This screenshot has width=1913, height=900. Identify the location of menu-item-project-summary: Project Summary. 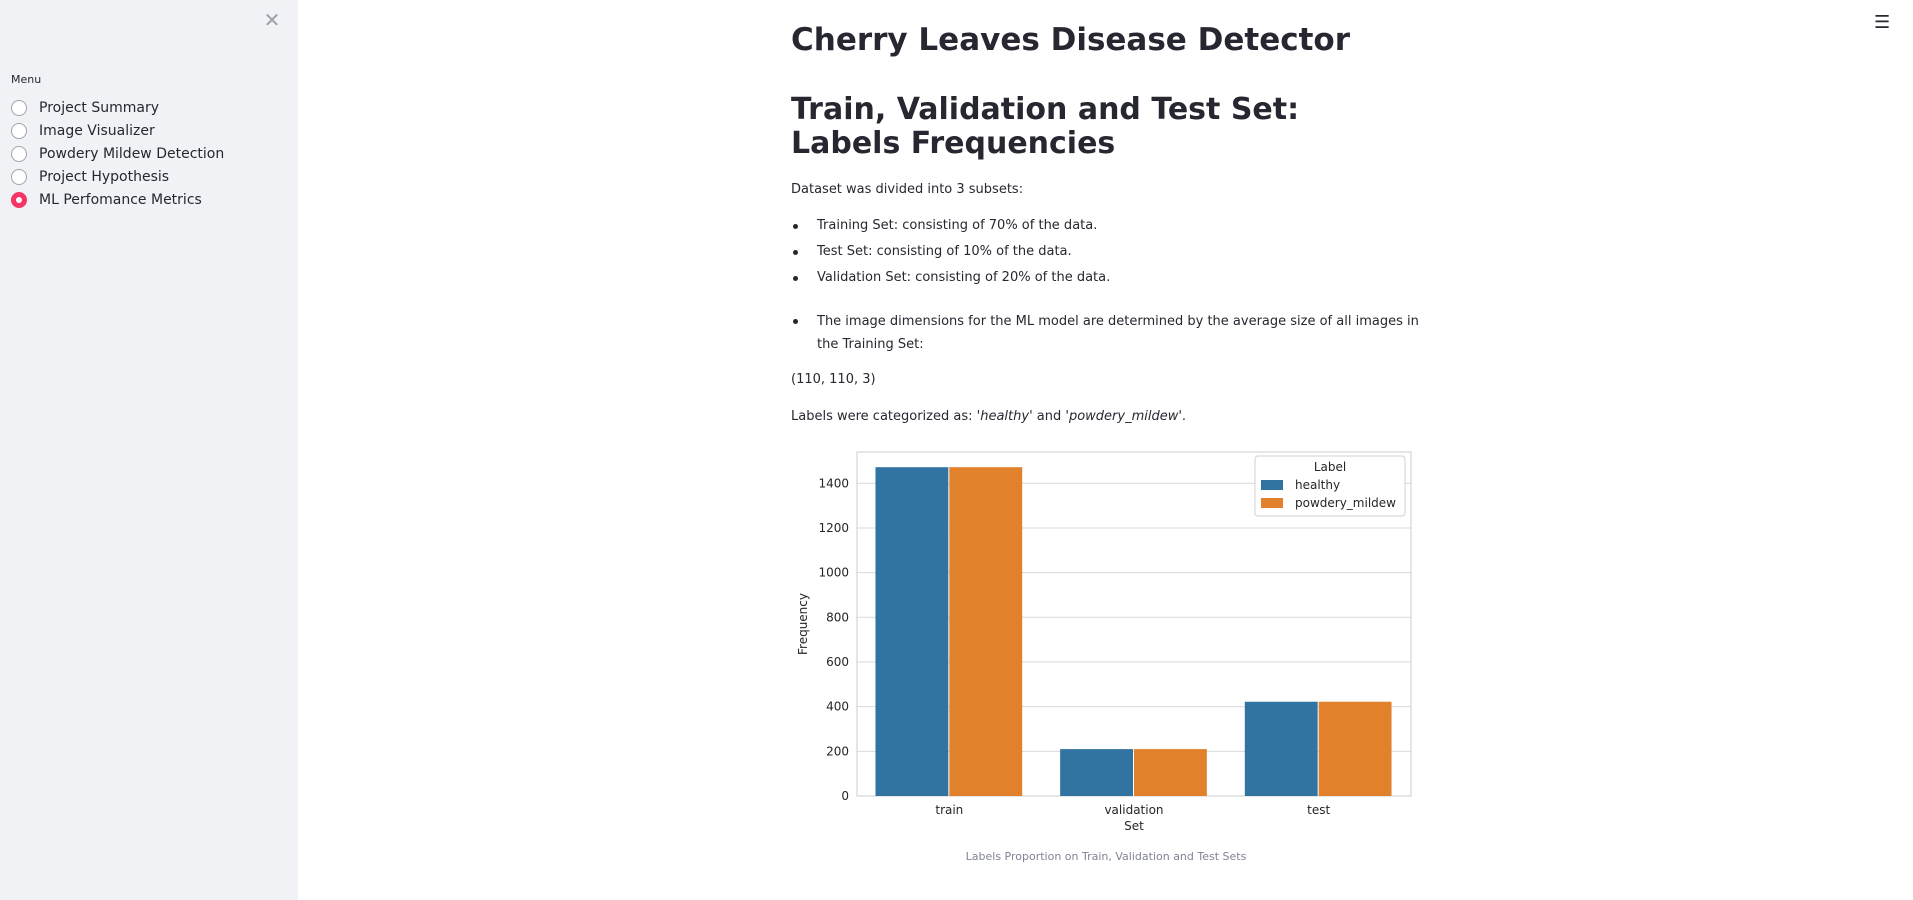
(117, 107).